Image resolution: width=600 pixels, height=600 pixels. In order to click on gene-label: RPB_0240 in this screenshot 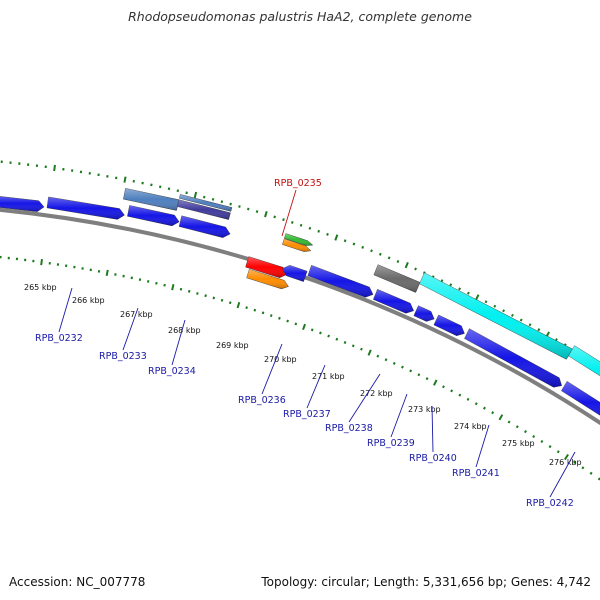, I will do `click(433, 458)`.